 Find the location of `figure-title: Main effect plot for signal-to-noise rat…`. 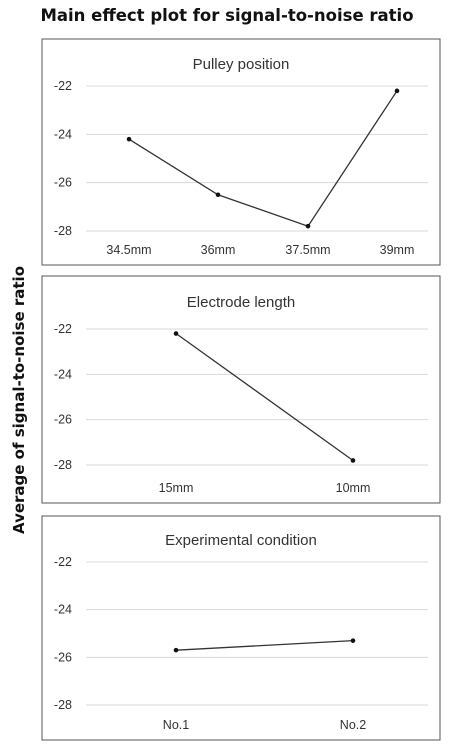

figure-title: Main effect plot for signal-to-noise rat… is located at coordinates (227, 15).